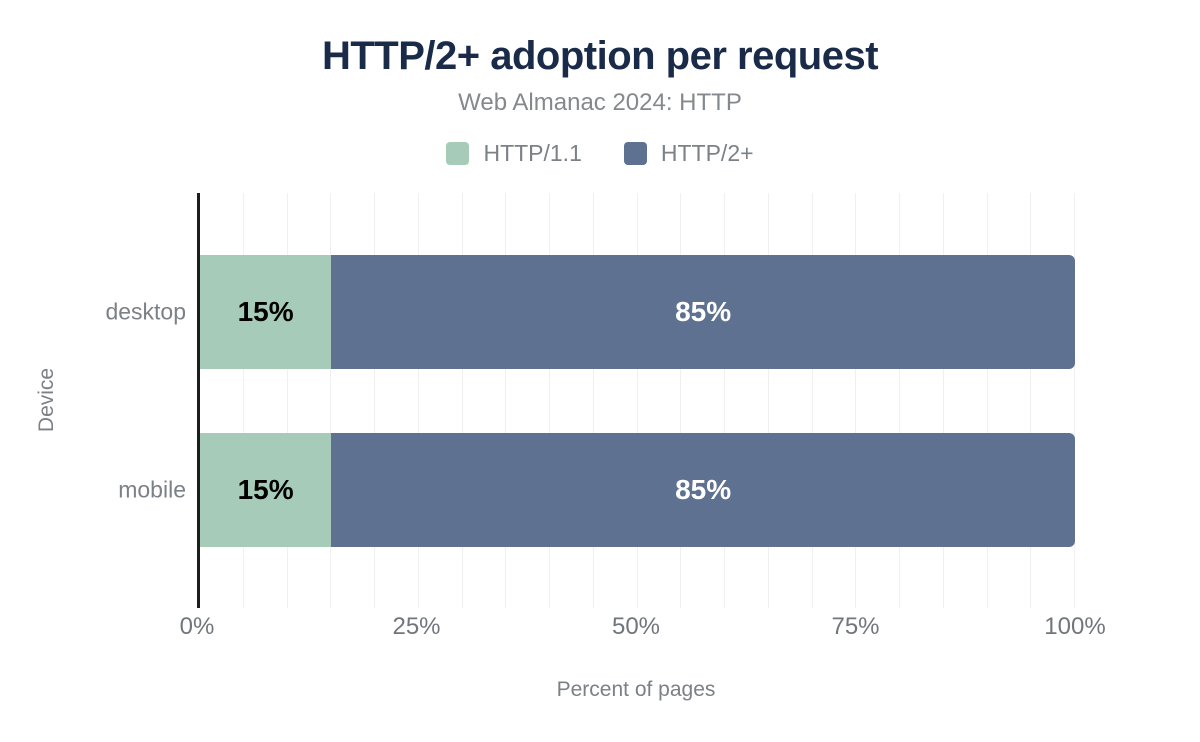  What do you see at coordinates (707, 153) in the screenshot?
I see `legend-label-http-2: HTTP/2+` at bounding box center [707, 153].